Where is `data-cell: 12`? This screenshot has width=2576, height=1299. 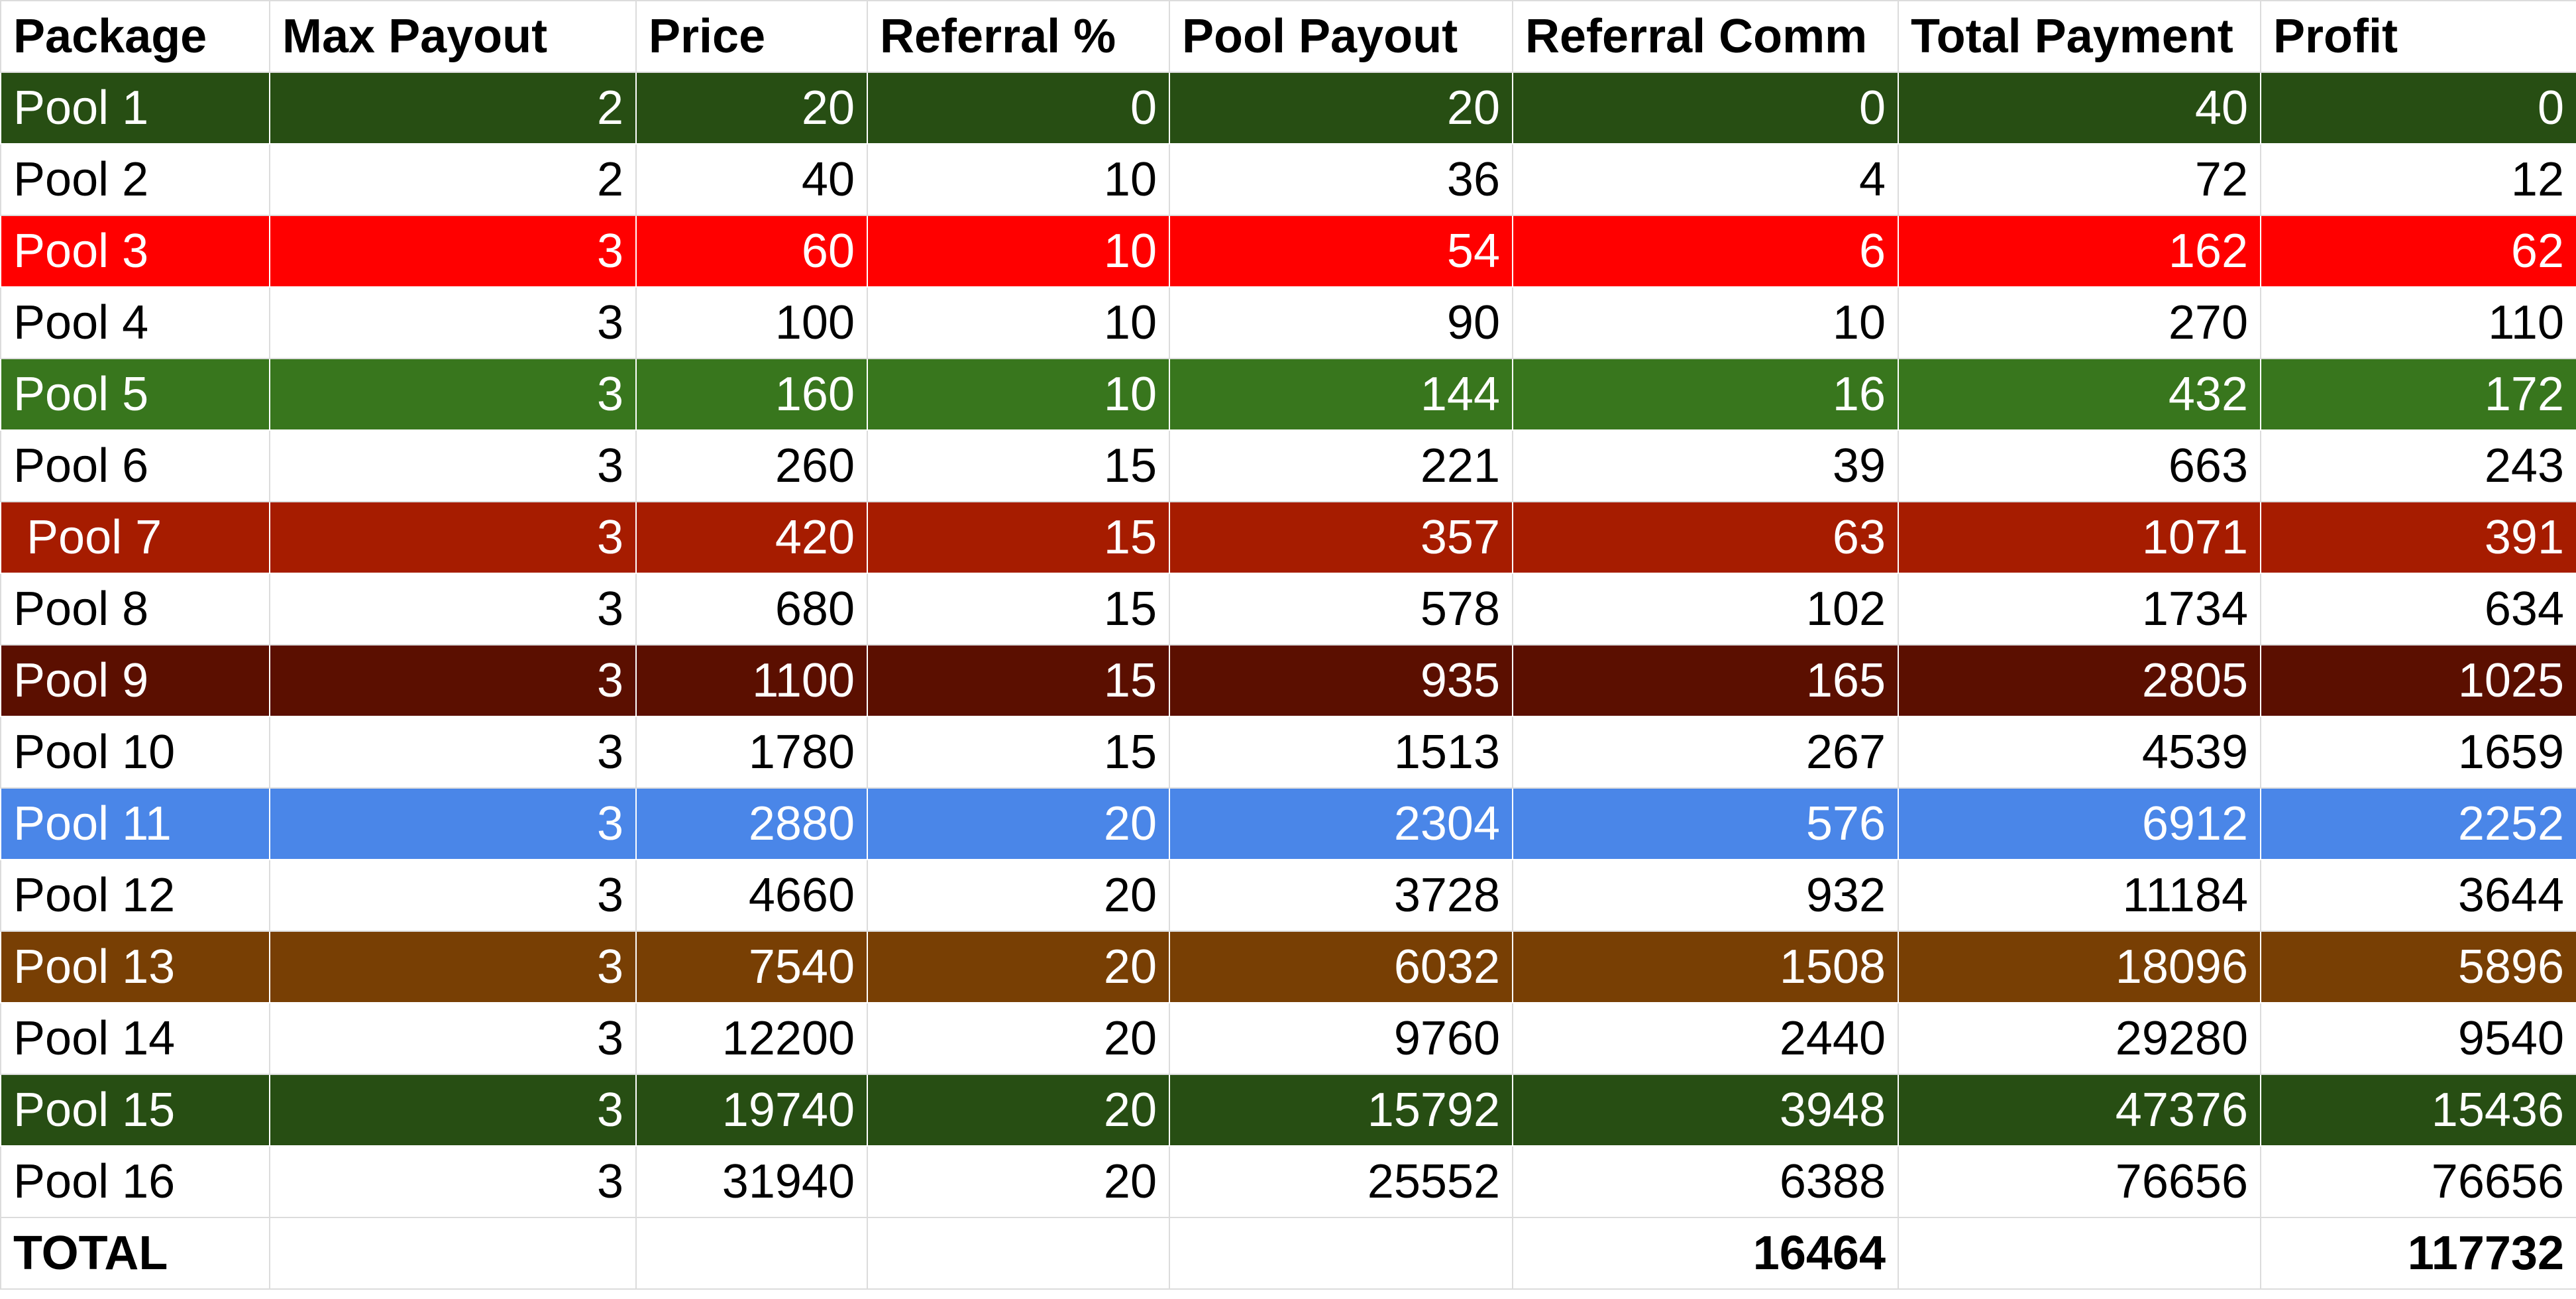
data-cell: 12 is located at coordinates (2418, 179).